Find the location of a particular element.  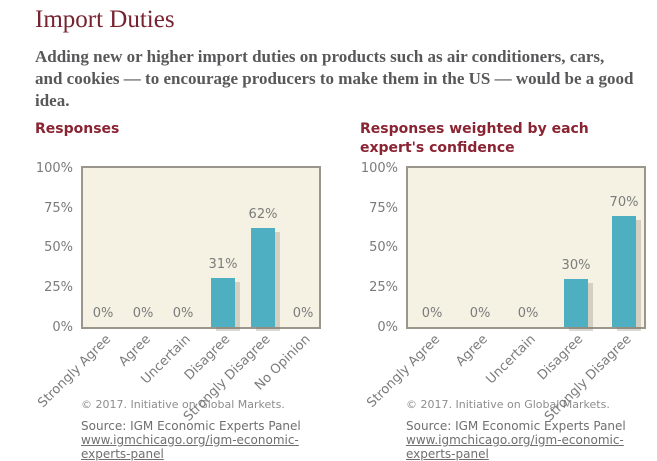

chart-title-responses: Responses is located at coordinates (77, 128).